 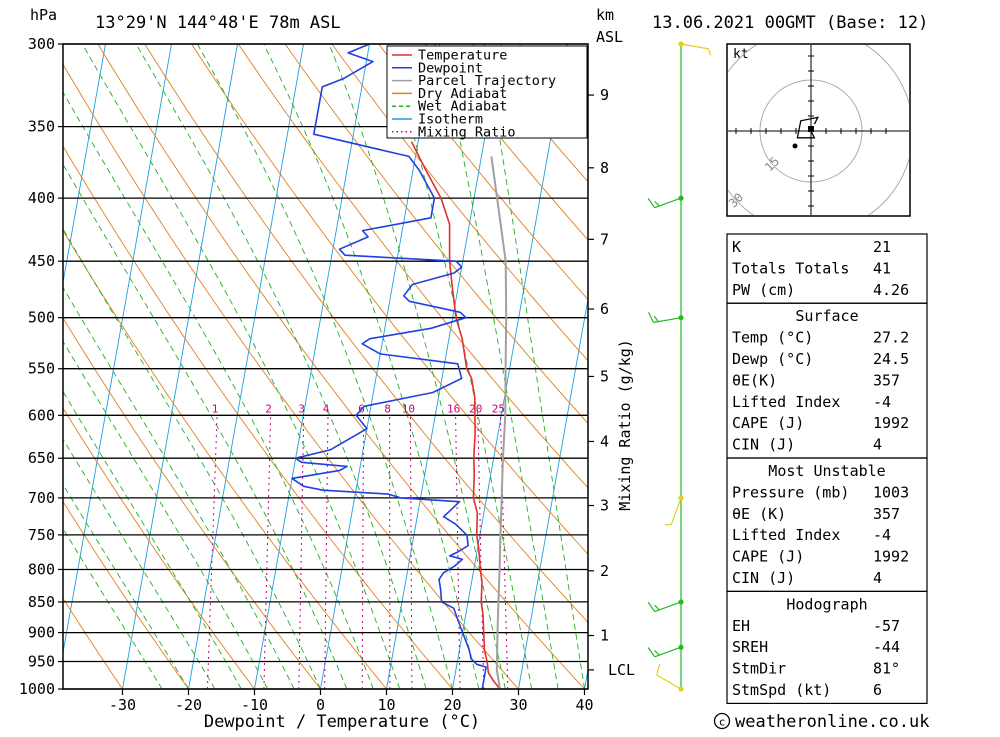 I want to click on km-tick-label: 5, so click(x=604, y=376).